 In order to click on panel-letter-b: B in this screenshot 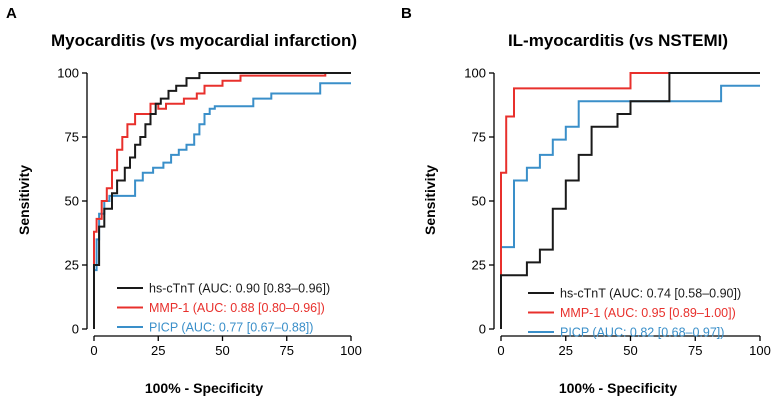, I will do `click(406, 13)`.